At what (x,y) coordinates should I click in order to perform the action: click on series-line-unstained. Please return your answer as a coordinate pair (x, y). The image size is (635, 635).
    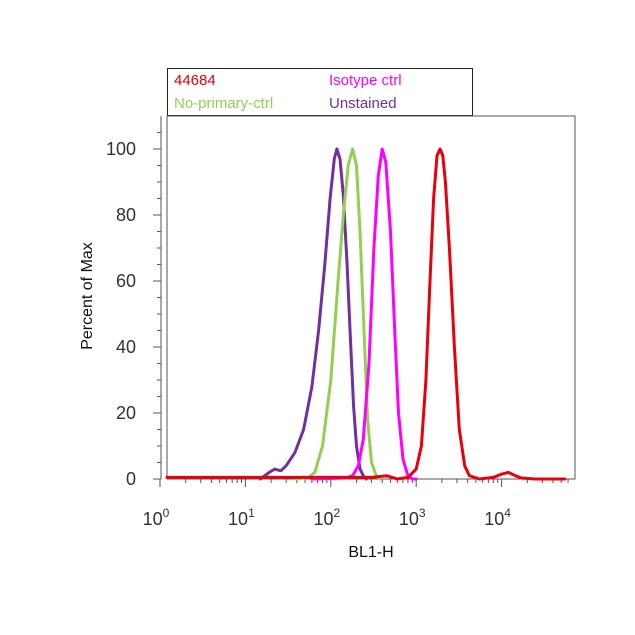
    Looking at the image, I should click on (313, 314).